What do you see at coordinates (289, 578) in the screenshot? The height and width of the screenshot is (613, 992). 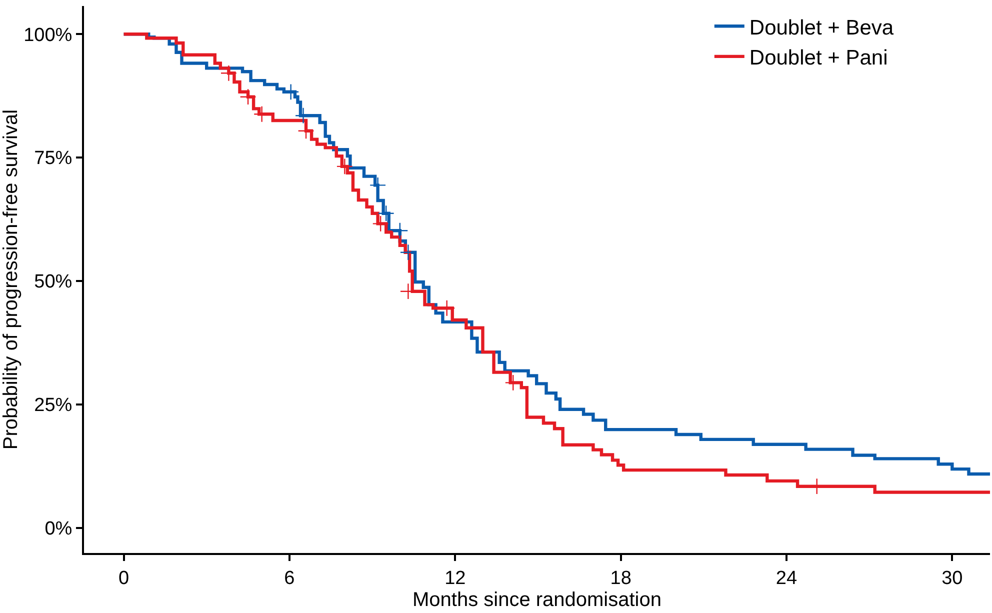 I see `x-tick-label: 6` at bounding box center [289, 578].